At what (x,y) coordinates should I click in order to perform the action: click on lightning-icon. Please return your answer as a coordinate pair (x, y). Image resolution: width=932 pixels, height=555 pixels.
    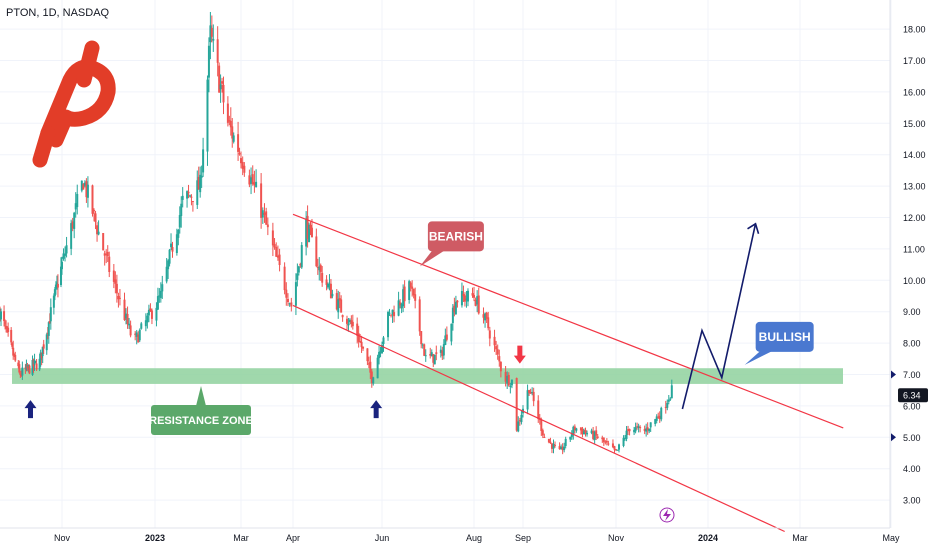
    Looking at the image, I should click on (667, 515).